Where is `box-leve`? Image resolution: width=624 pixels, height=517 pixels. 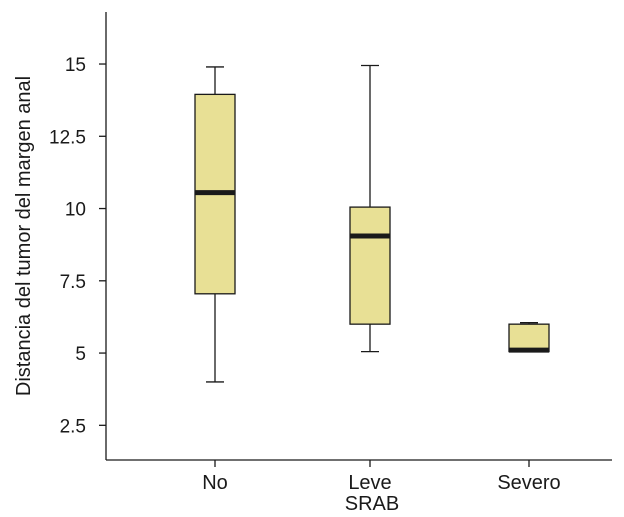
box-leve is located at coordinates (370, 208).